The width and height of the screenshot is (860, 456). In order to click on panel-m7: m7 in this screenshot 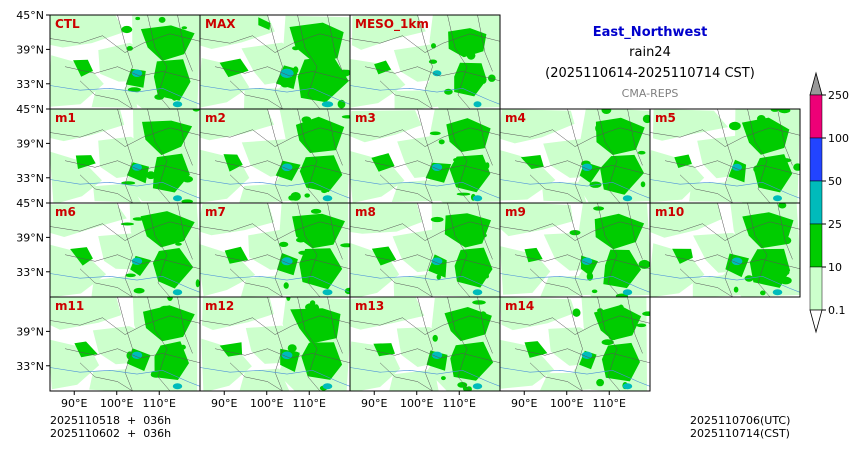, I will do `click(275, 250)`.